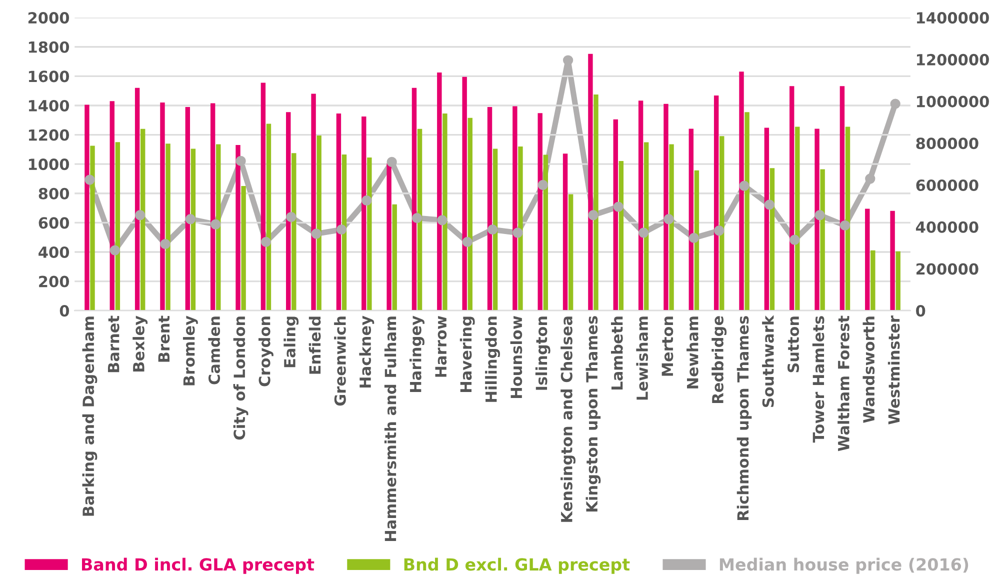  Describe the element at coordinates (953, 60) in the screenshot. I see `y2-tick-label: 1200000` at that location.